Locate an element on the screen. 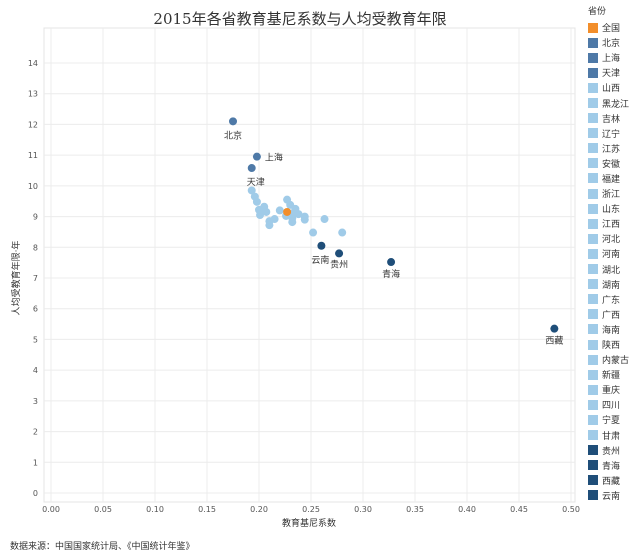 This screenshot has height=555, width=640. legend-label: 西藏 is located at coordinates (611, 481).